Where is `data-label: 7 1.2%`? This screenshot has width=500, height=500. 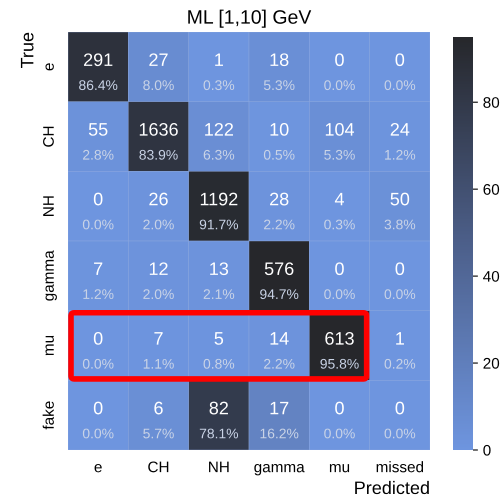
data-label: 7 1.2% is located at coordinates (98, 281).